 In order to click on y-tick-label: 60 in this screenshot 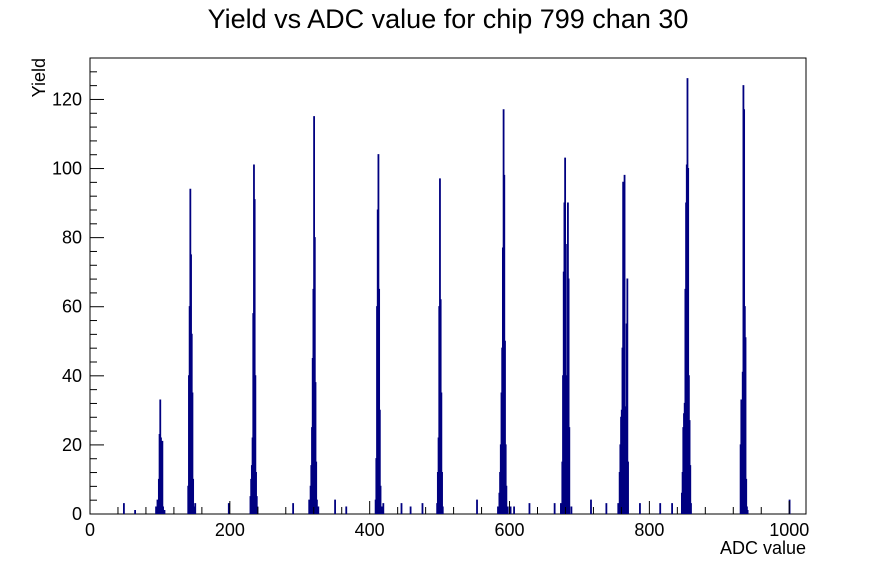, I will do `click(72, 307)`.